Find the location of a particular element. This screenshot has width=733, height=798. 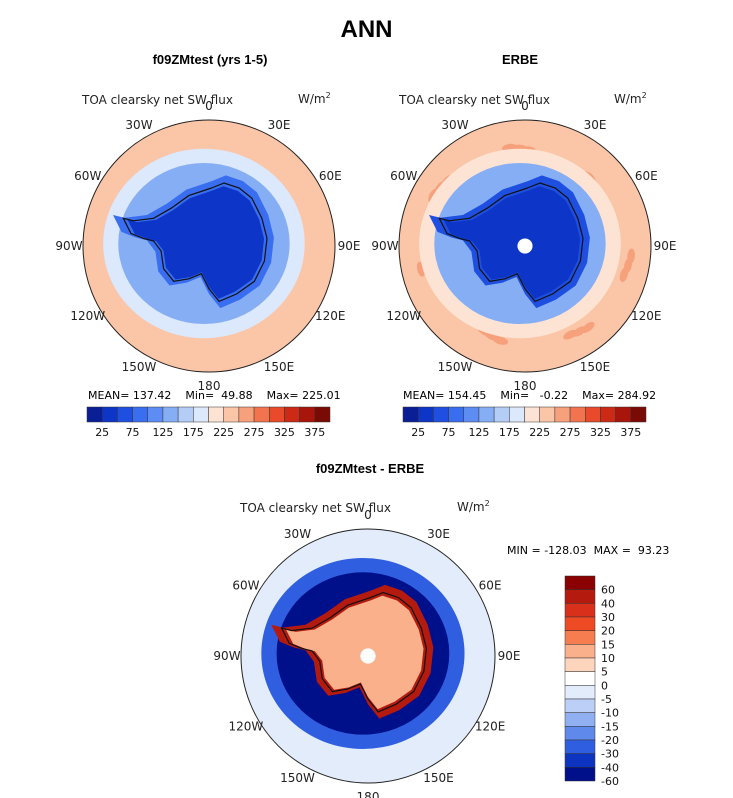

units-label-obs: W/m2 is located at coordinates (630, 98).